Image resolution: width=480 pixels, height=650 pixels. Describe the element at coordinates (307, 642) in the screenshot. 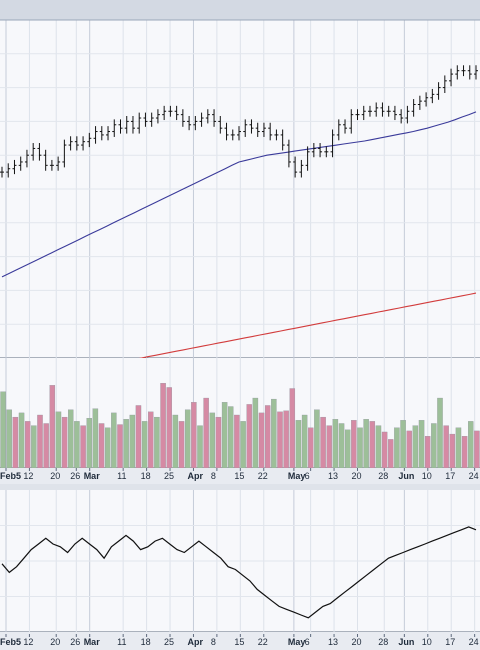

I see `bottom-date-axis-label-13: 6` at that location.